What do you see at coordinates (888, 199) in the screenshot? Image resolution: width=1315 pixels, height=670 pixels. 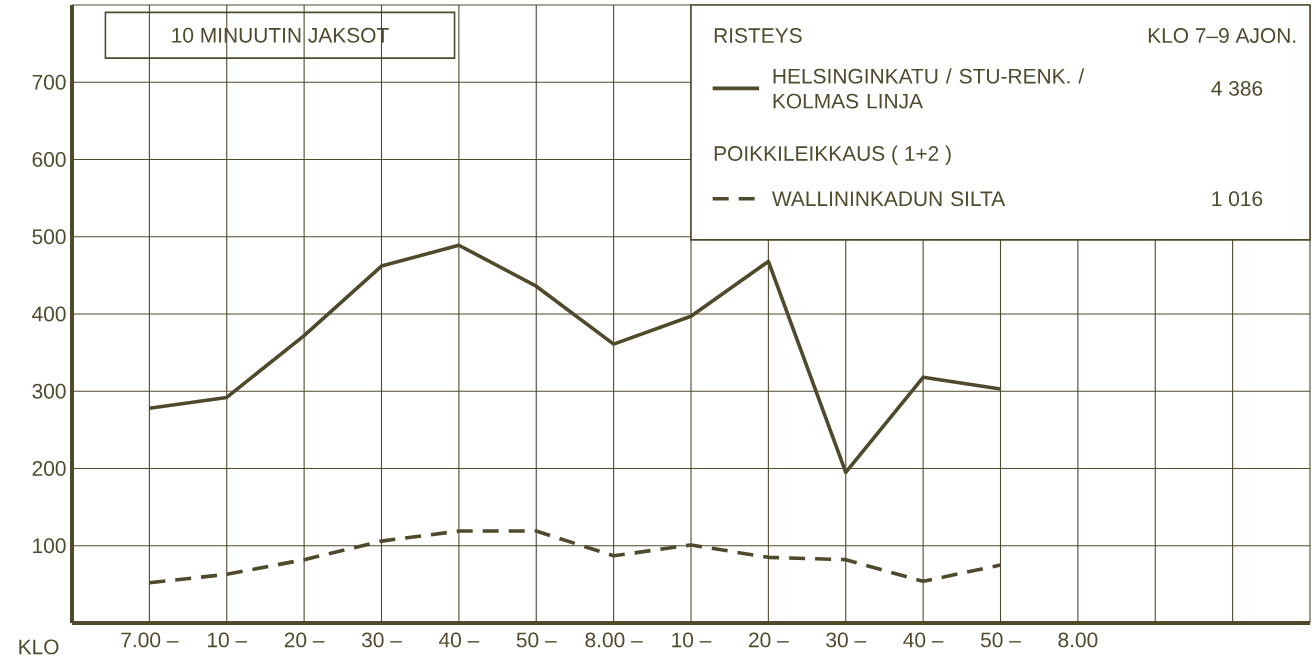 I see `legend-label: WALLININKADUN SILTA` at bounding box center [888, 199].